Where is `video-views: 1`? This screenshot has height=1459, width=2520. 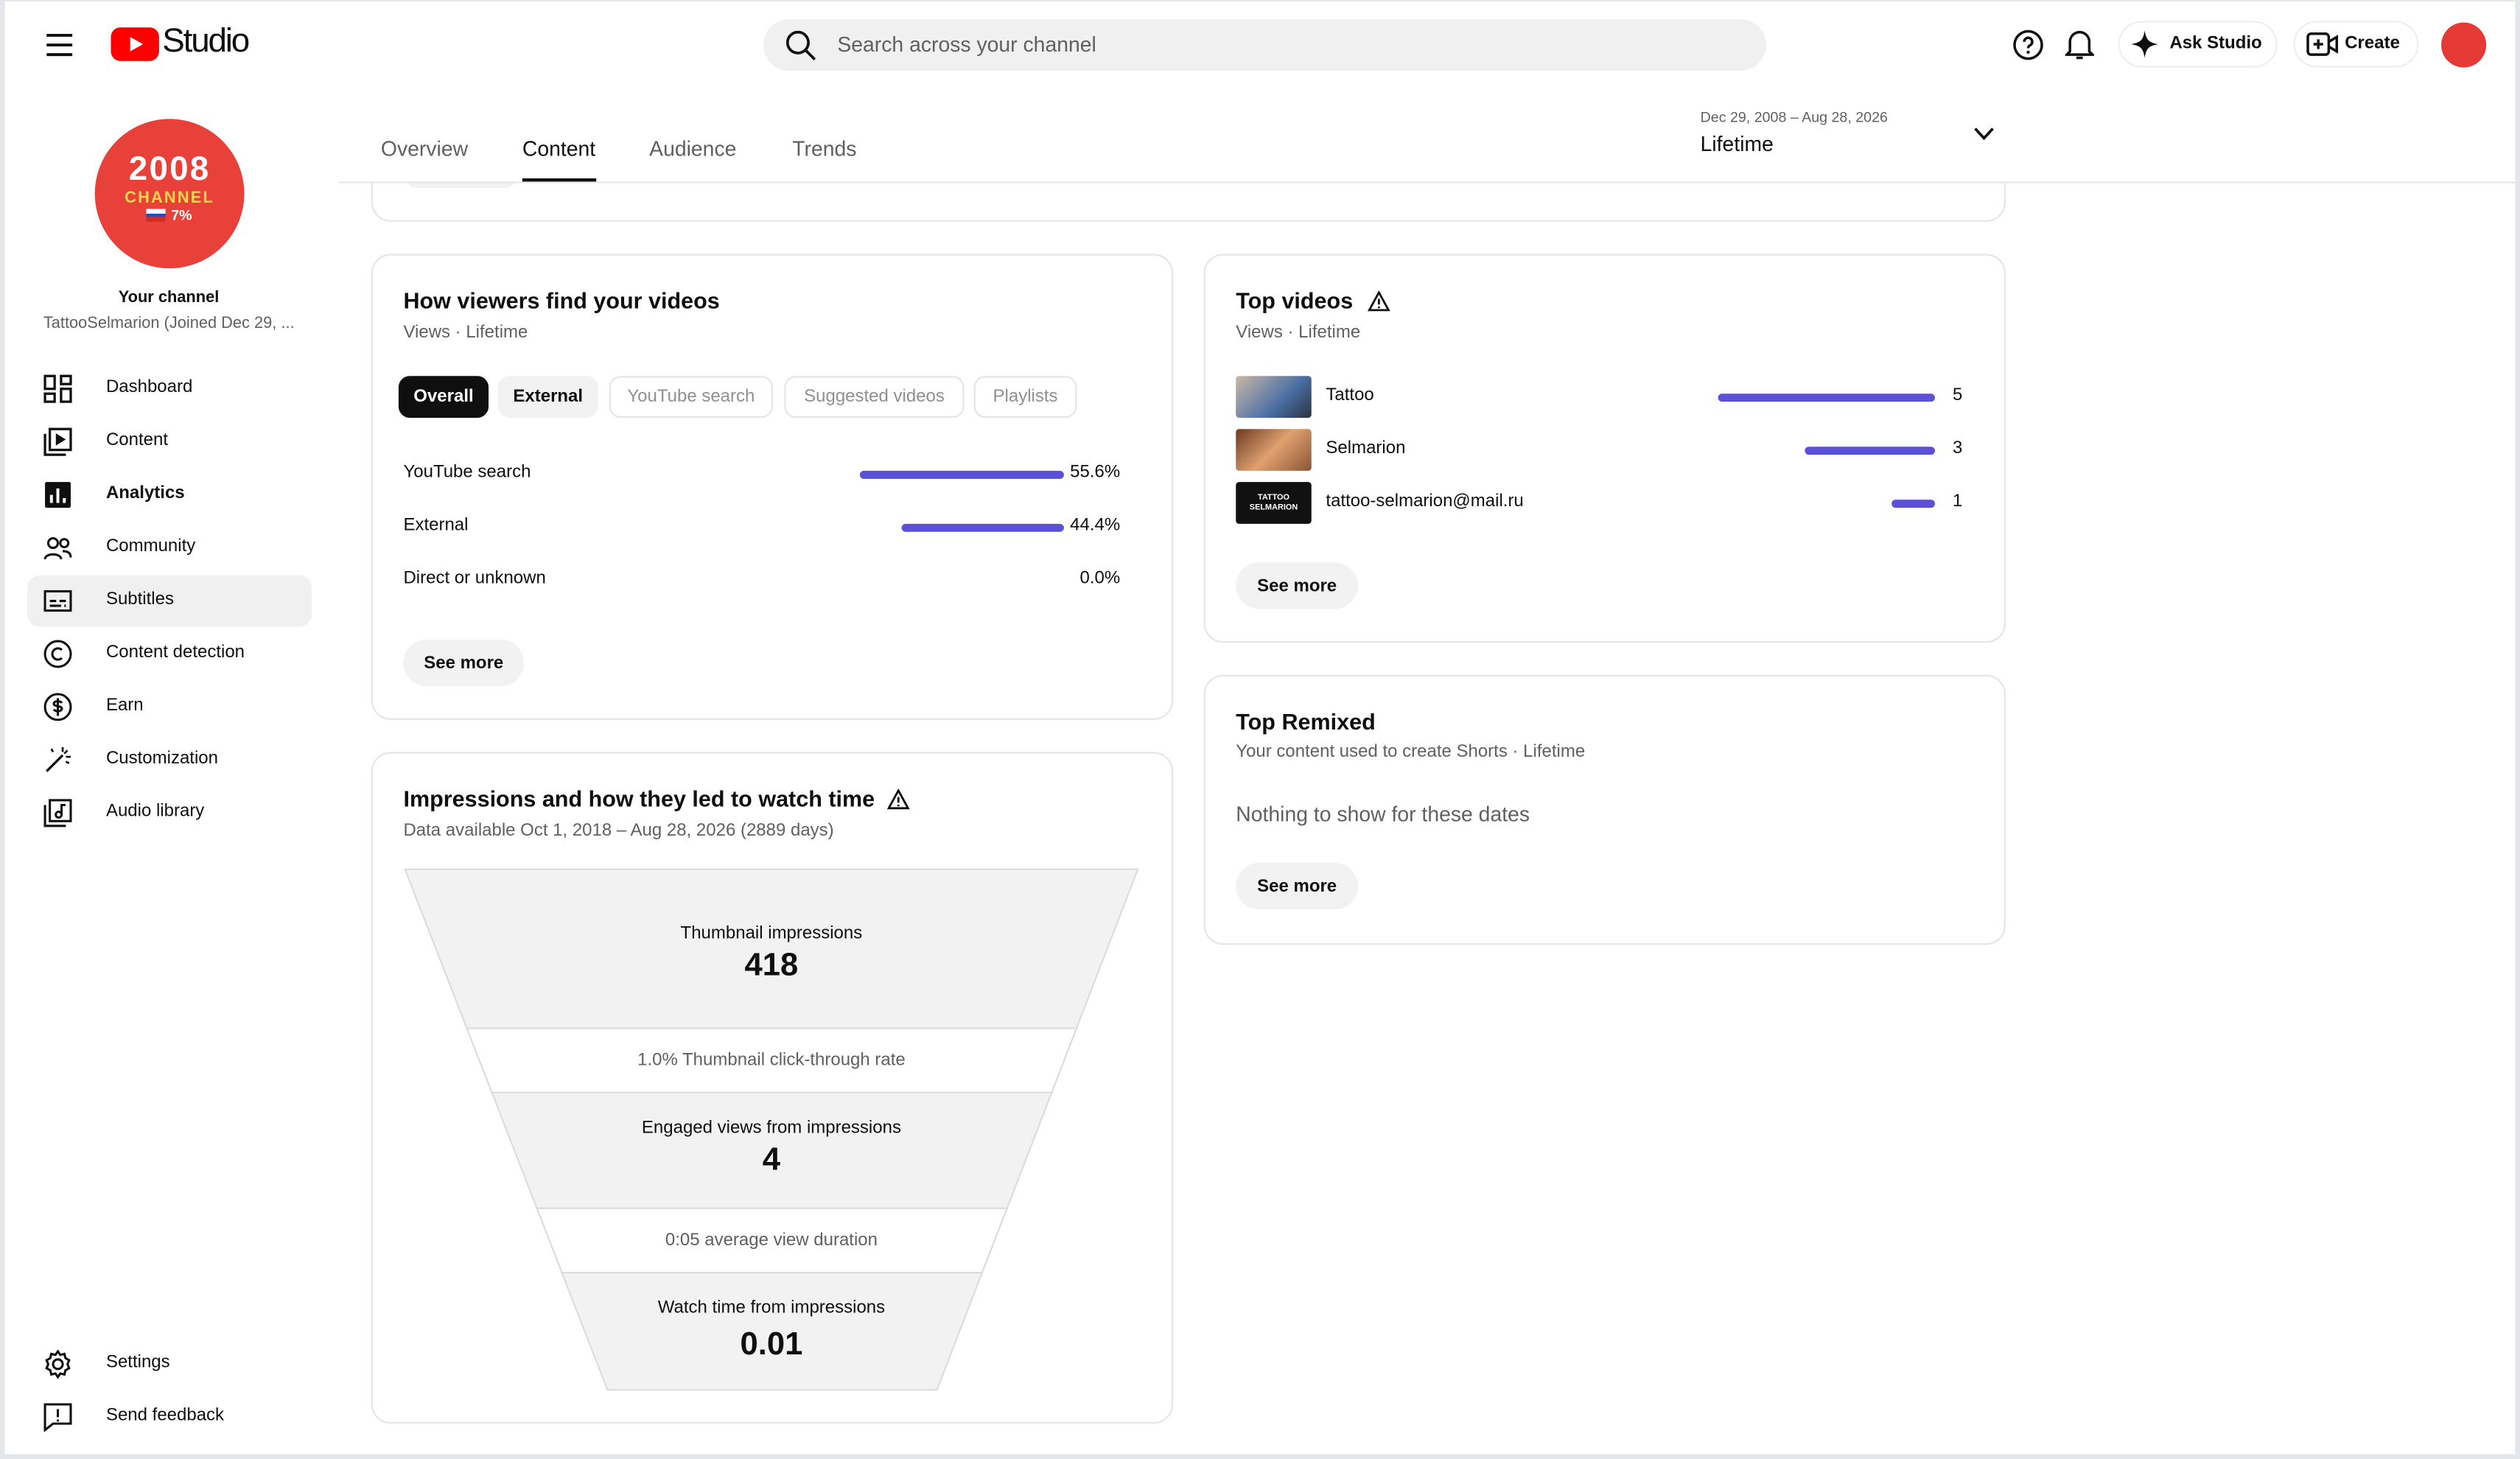 video-views: 1 is located at coordinates (1958, 501).